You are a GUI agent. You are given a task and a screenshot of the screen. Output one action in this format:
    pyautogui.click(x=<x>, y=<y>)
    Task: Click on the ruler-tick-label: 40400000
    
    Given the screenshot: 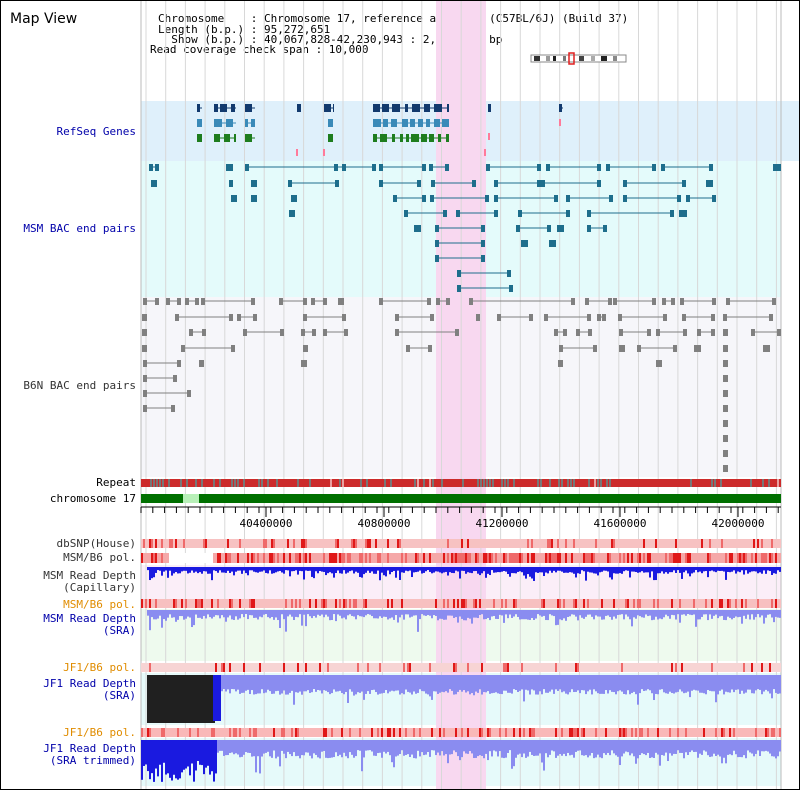 What is the action you would take?
    pyautogui.click(x=266, y=523)
    